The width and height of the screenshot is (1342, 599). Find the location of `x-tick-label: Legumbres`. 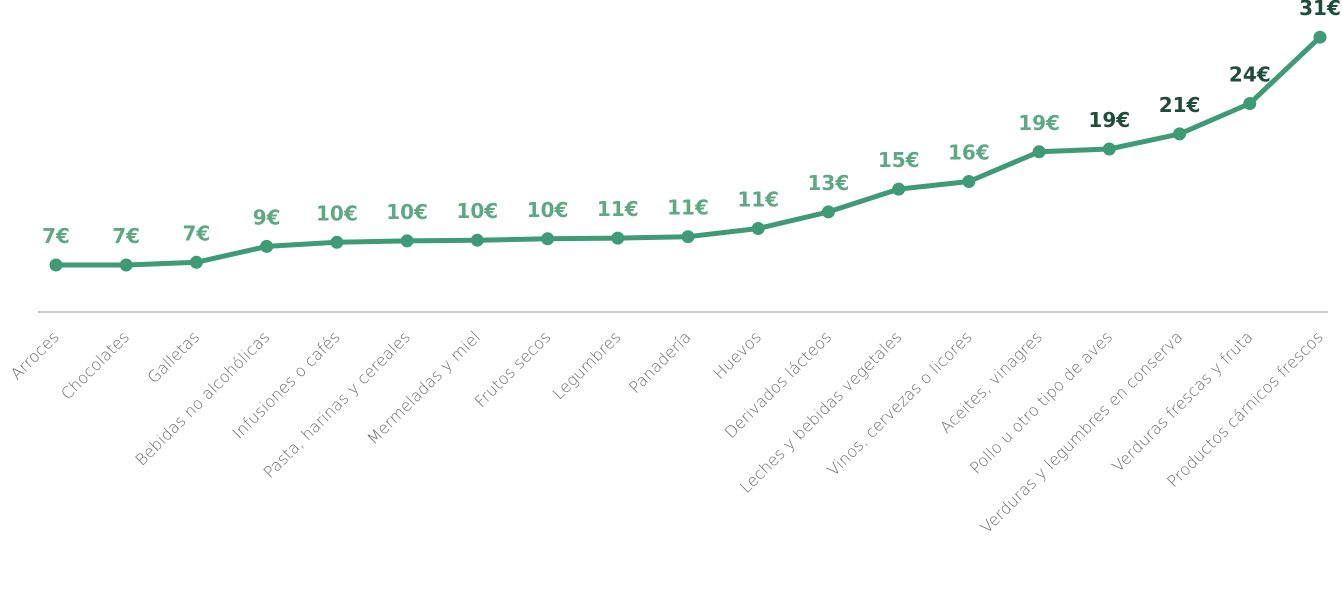

x-tick-label: Legumbres is located at coordinates (587, 365).